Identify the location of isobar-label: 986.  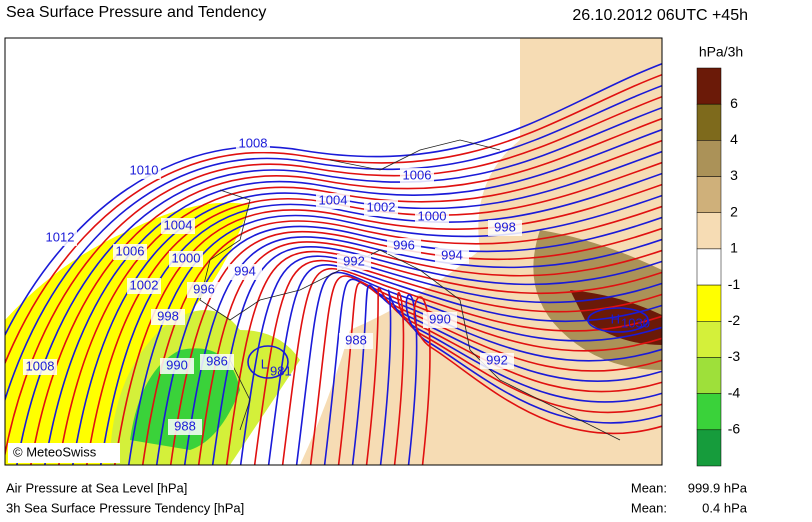
(217, 360).